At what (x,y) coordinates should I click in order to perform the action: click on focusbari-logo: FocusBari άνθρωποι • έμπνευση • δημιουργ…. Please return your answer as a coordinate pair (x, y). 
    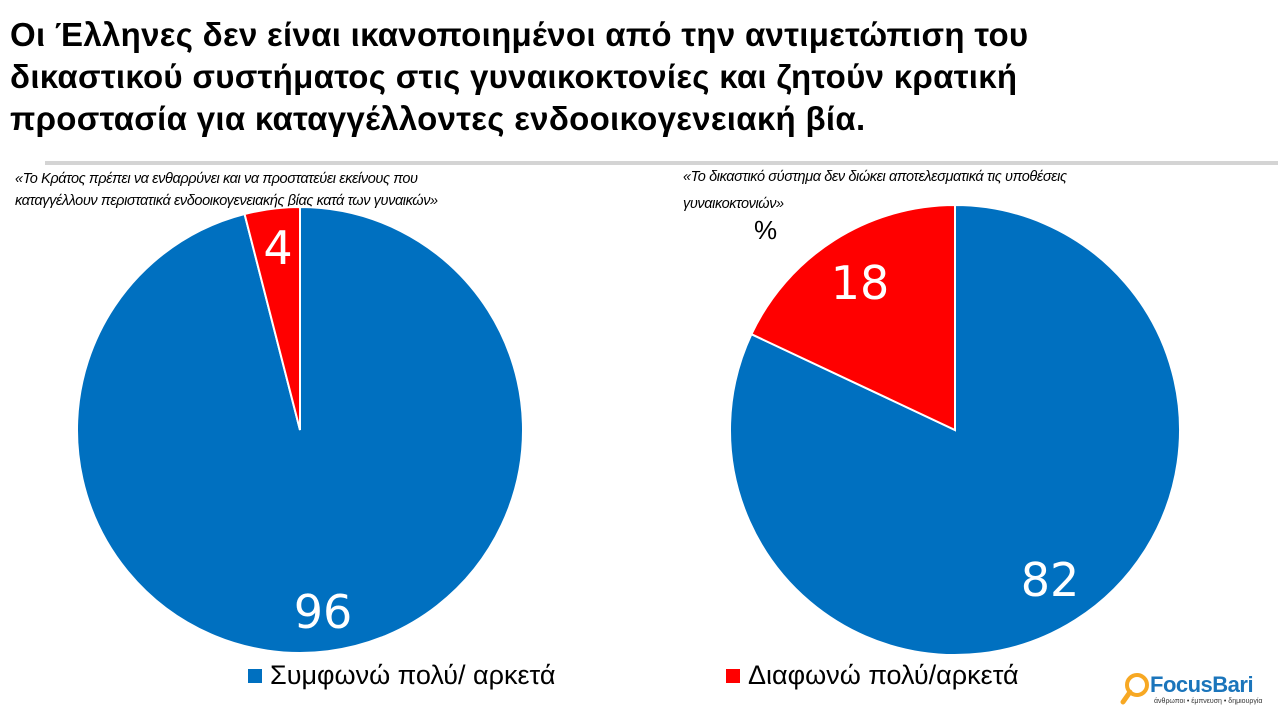
    Looking at the image, I should click on (1195, 690).